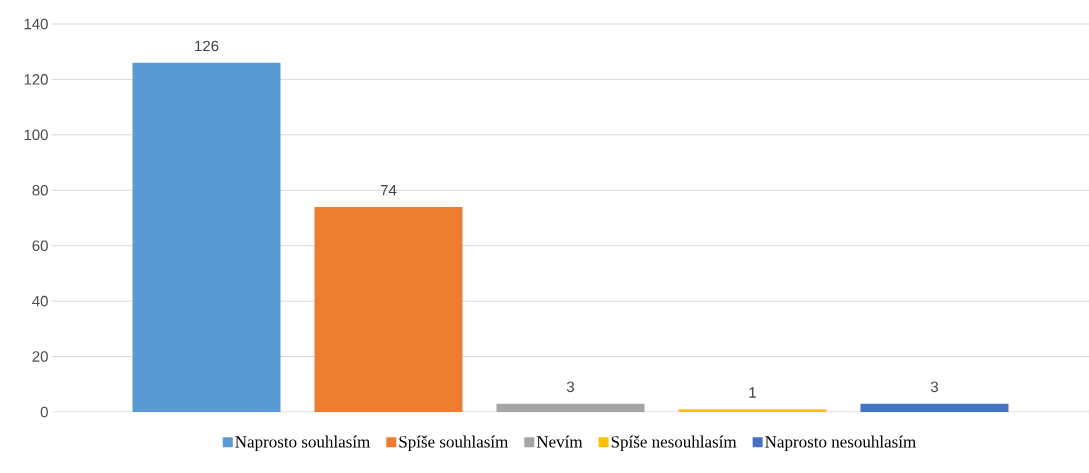 Image resolution: width=1089 pixels, height=473 pixels. I want to click on y-tick-label: 60, so click(40, 246).